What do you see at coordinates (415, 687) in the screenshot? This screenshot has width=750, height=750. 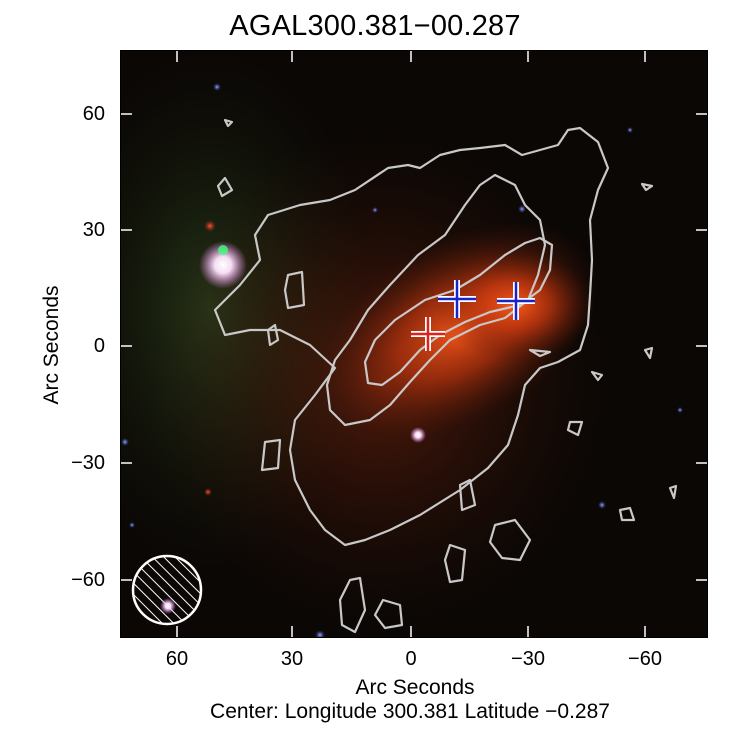 I see `x-axis-label: Arc Seconds` at bounding box center [415, 687].